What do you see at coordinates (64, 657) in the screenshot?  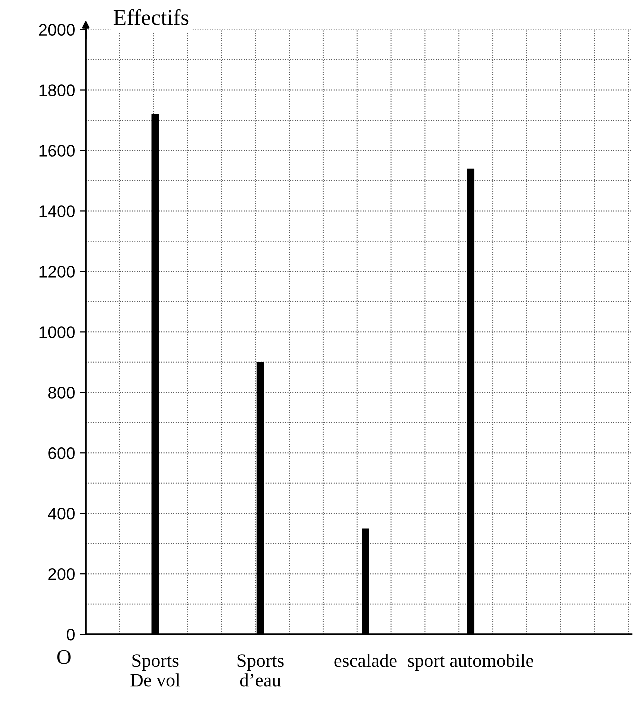 I see `text: O` at bounding box center [64, 657].